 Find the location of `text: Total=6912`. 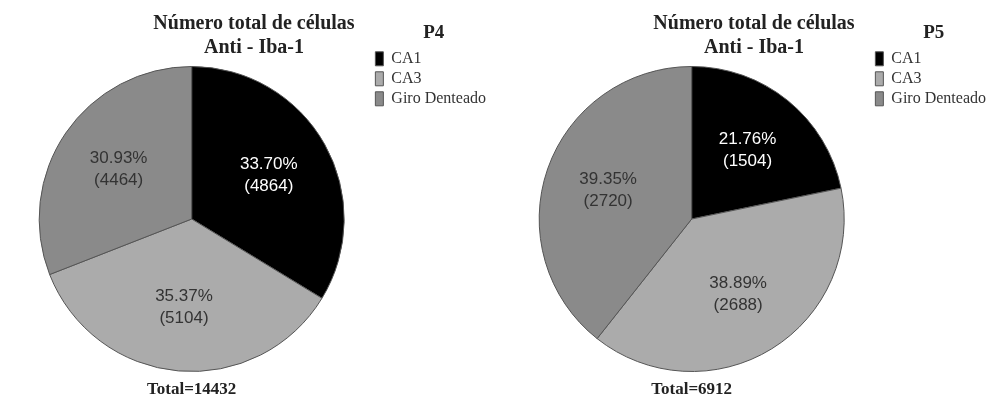

text: Total=6912 is located at coordinates (692, 388).